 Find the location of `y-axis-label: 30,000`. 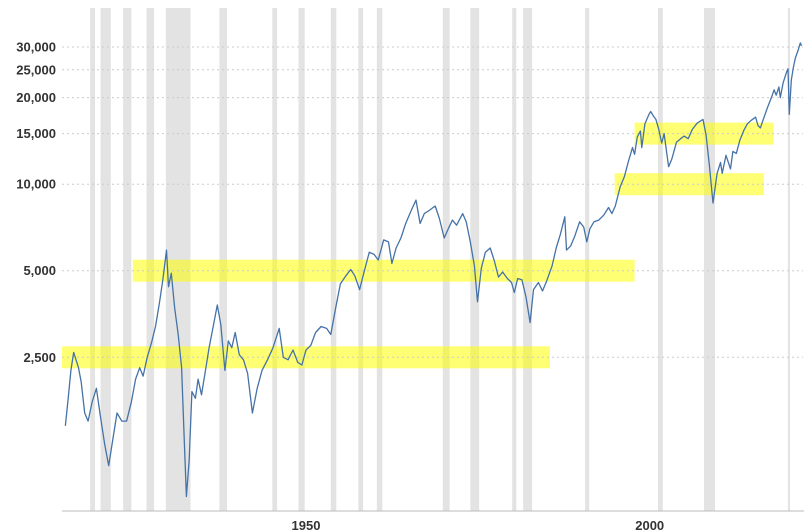

y-axis-label: 30,000 is located at coordinates (36, 47).